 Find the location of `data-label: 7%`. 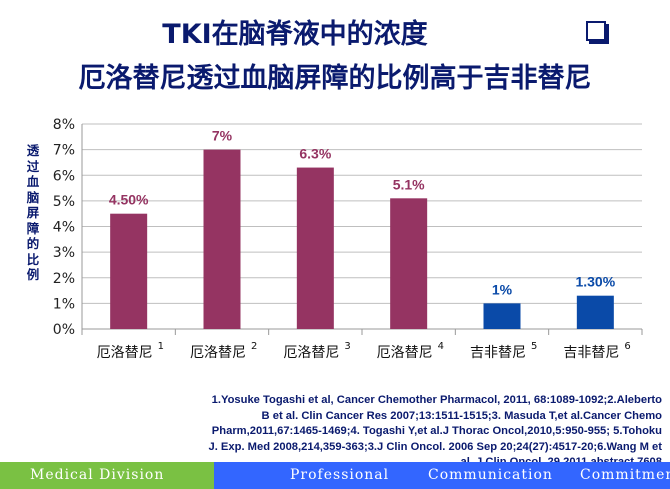

data-label: 7% is located at coordinates (222, 136).